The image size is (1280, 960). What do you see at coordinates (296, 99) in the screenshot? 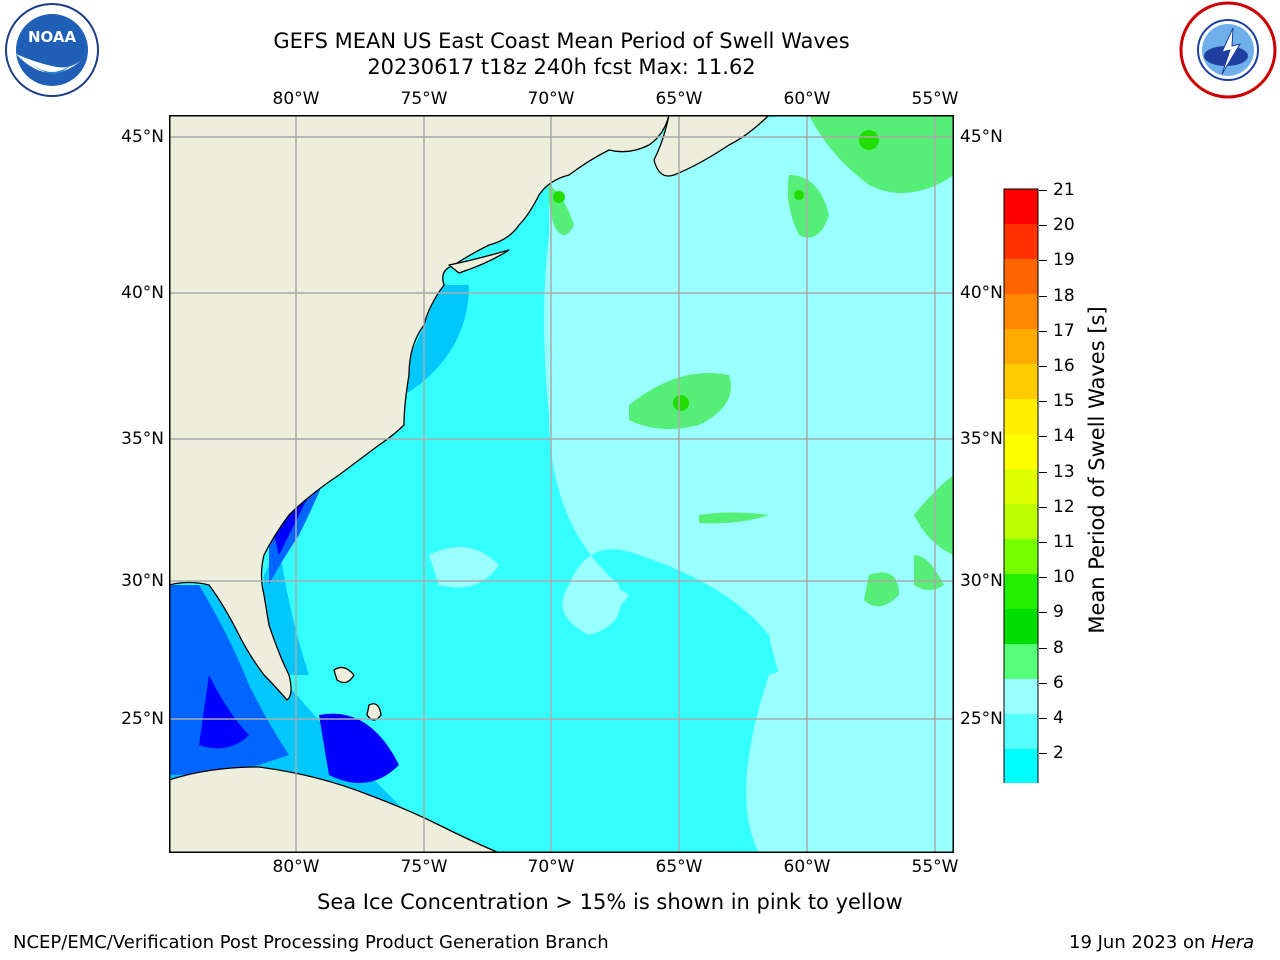
I see `lon-label-top-80w: 80°W` at bounding box center [296, 99].